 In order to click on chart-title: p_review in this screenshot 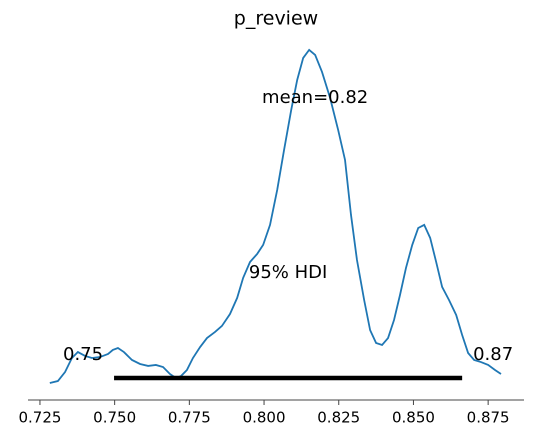, I will do `click(276, 19)`.